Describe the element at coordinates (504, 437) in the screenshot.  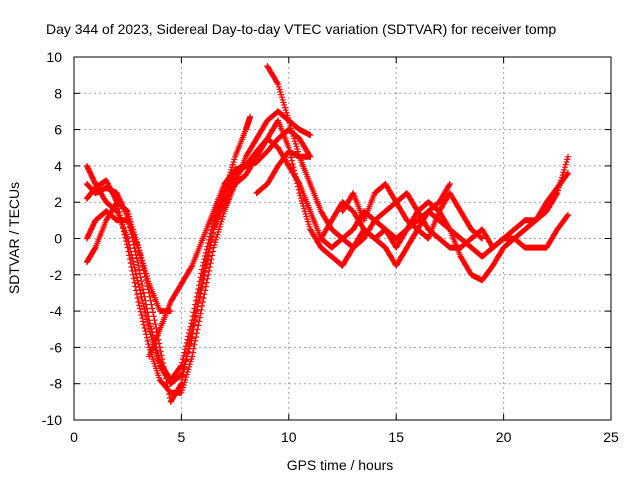
I see `x-tick-label: 20` at that location.